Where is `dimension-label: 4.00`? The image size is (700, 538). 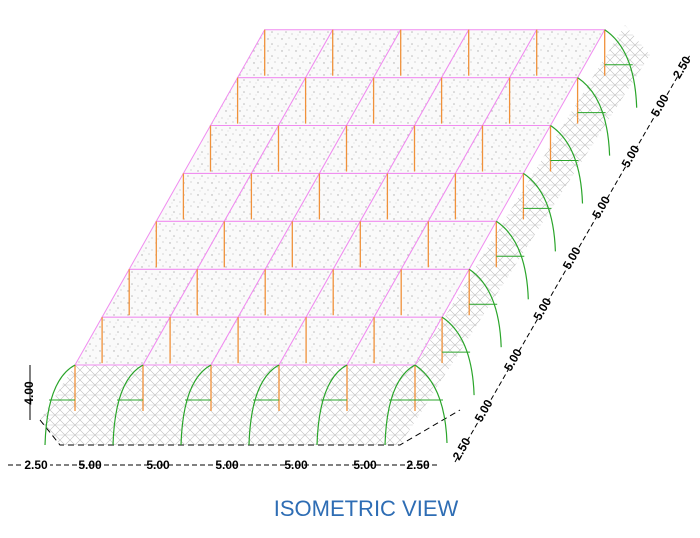
dimension-label: 4.00 is located at coordinates (29, 393).